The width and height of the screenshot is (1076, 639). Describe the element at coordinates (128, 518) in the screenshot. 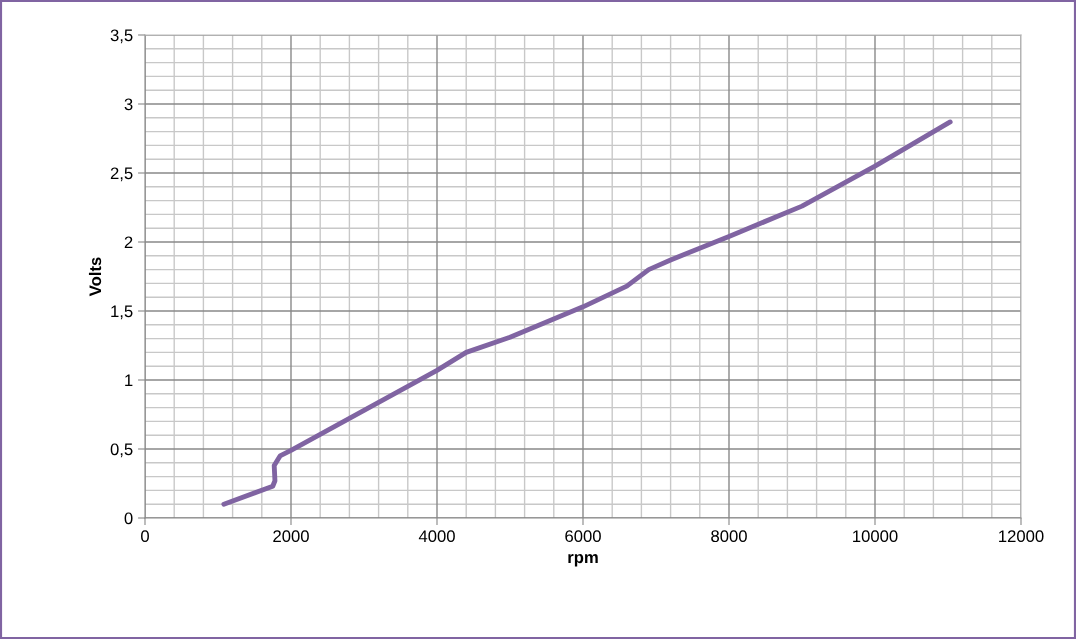

I see `y-tick-label: 0` at that location.